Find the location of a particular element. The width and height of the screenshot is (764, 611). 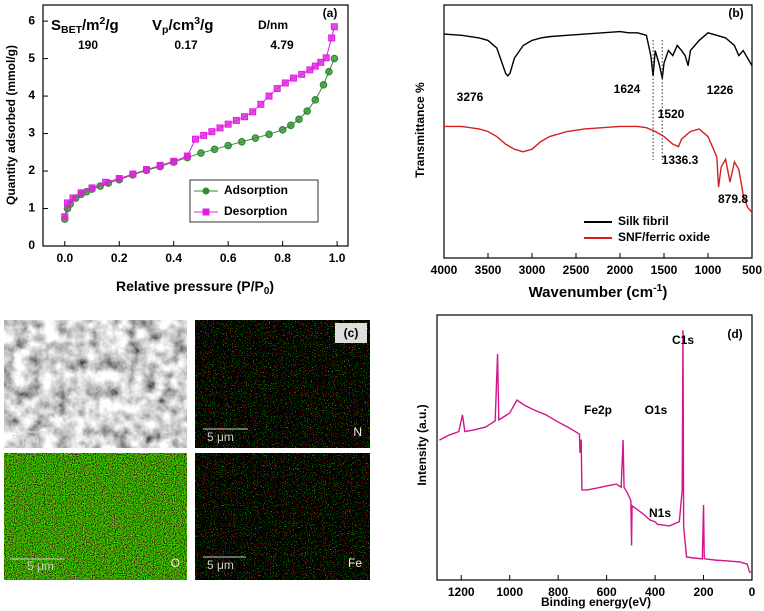

annotation: D/nm is located at coordinates (273, 25).